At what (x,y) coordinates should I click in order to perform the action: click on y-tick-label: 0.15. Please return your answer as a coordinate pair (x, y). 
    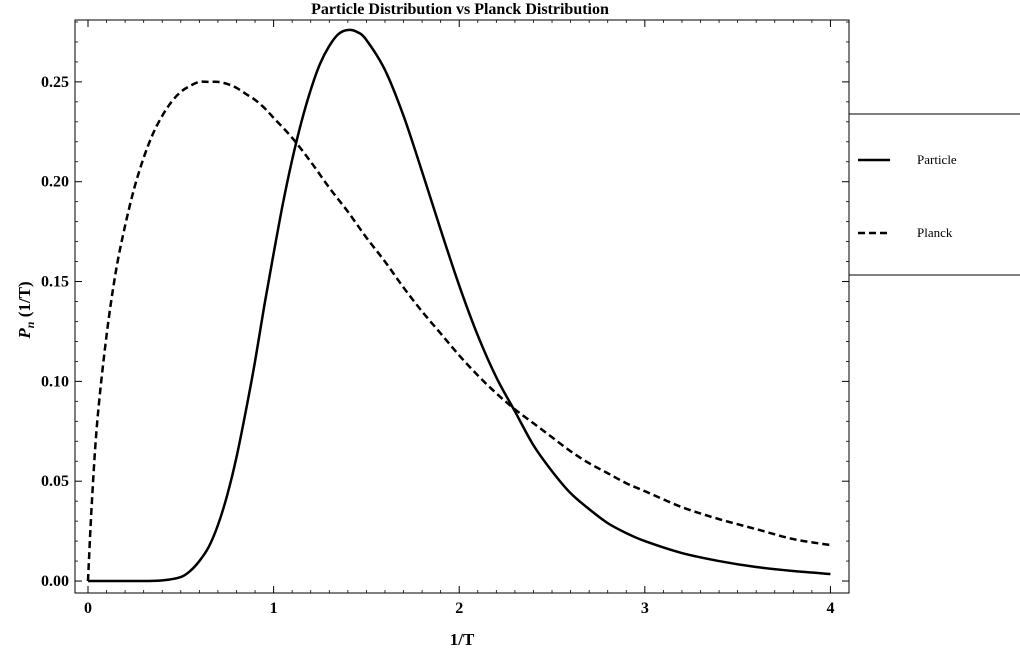
    Looking at the image, I should click on (55, 282).